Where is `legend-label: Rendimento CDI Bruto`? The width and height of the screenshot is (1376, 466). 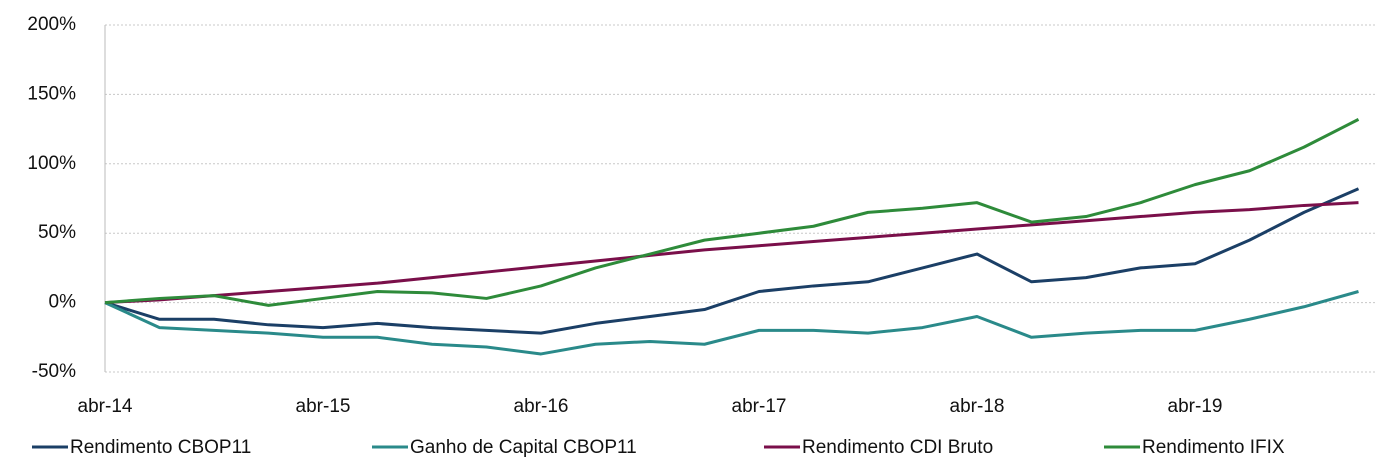 legend-label: Rendimento CDI Bruto is located at coordinates (897, 447).